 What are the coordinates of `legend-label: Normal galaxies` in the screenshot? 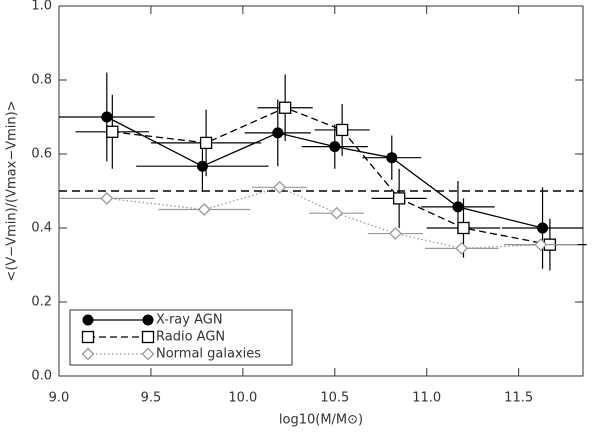 It's located at (208, 354).